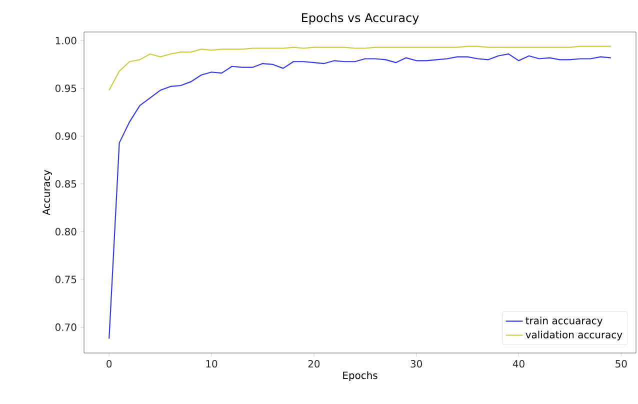  I want to click on y-tick-label: 1.00, so click(66, 40).